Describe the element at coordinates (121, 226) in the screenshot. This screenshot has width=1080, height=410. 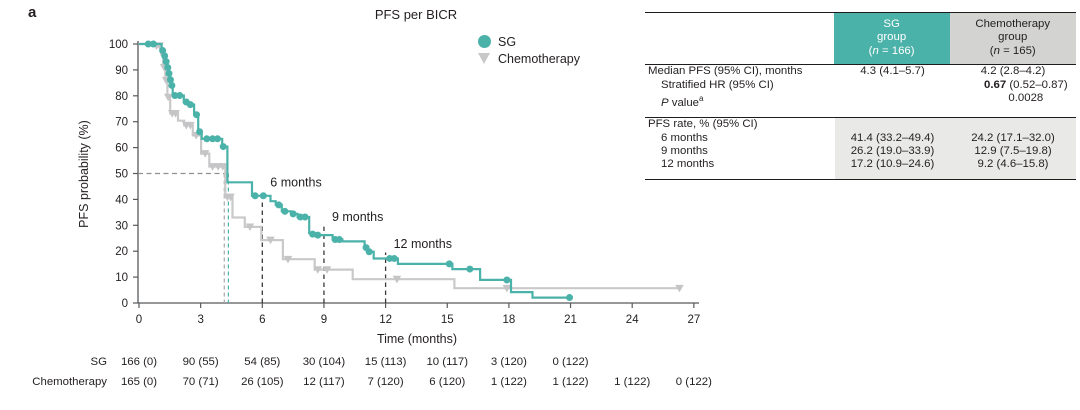
I see `chart-text: 30` at that location.